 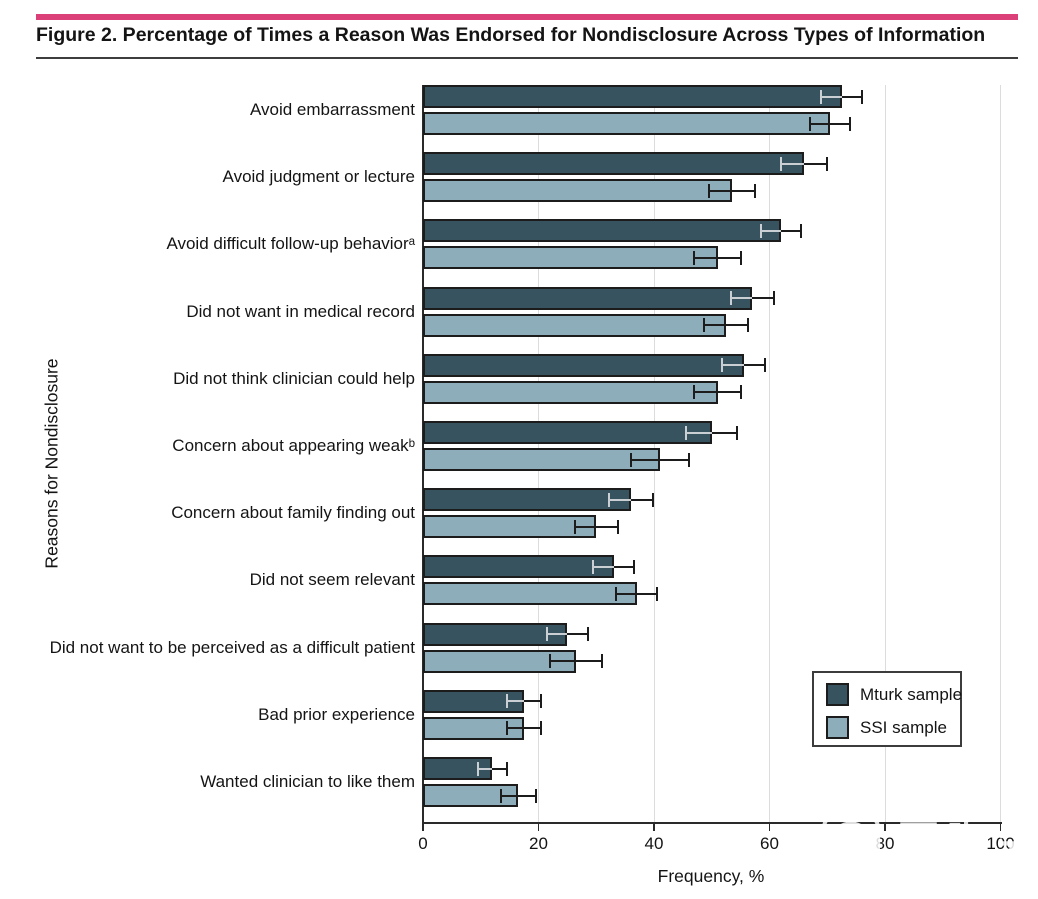 What do you see at coordinates (318, 177) in the screenshot?
I see `category-label: Avoid judgment or lecture` at bounding box center [318, 177].